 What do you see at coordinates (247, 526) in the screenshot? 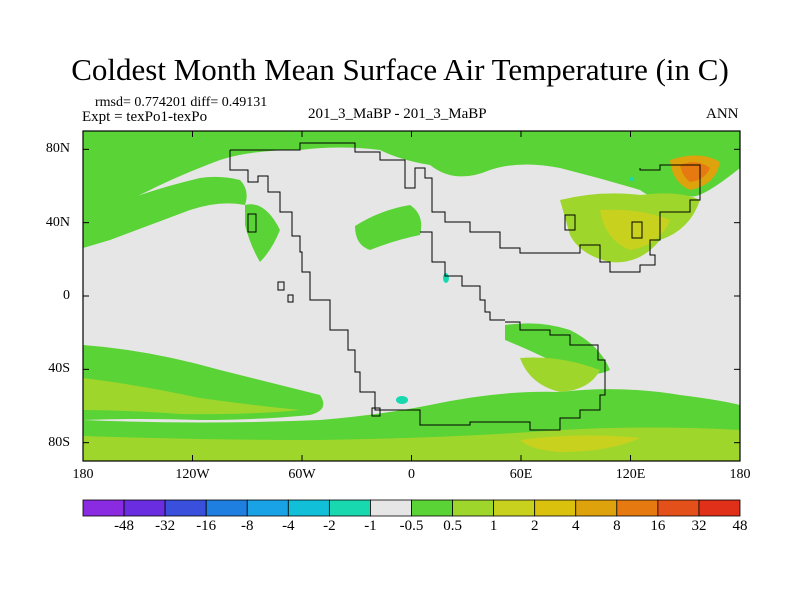
I see `colorbar-label: -8` at bounding box center [247, 526].